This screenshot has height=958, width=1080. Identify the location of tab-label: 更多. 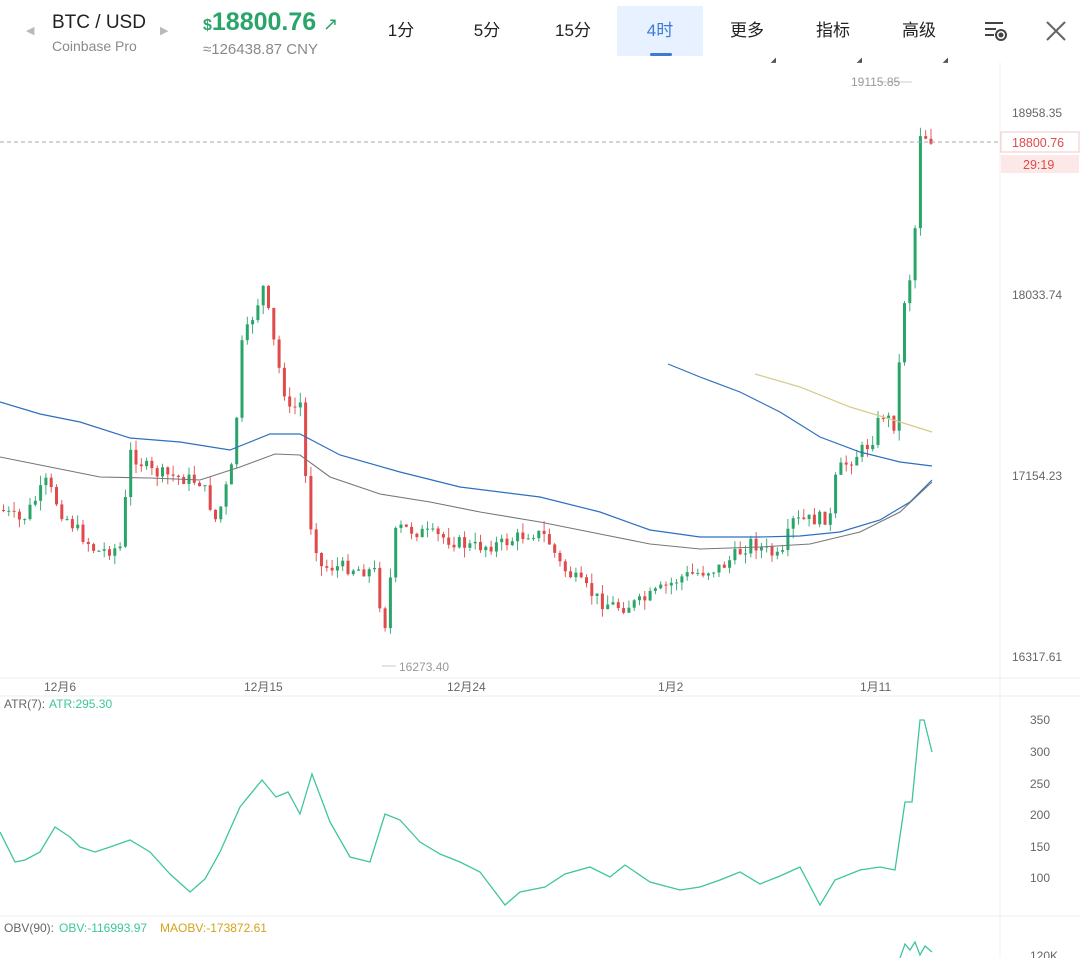
(747, 30).